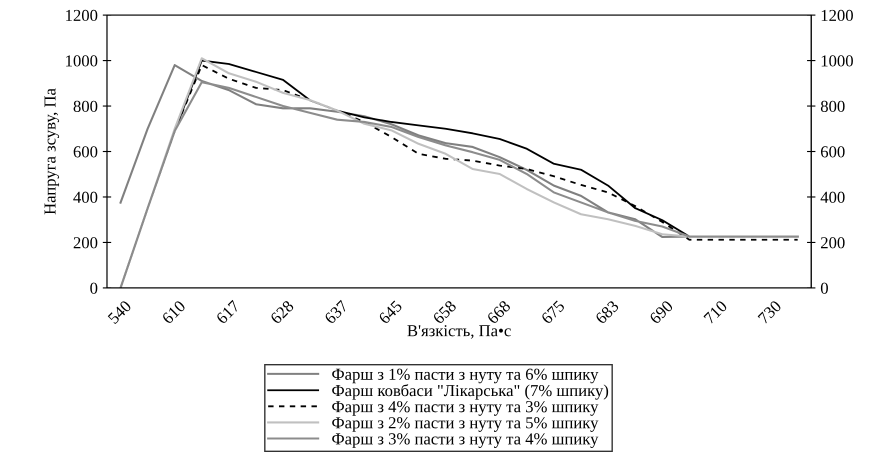  What do you see at coordinates (832, 242) in the screenshot?
I see `y2-tick-label: 200` at bounding box center [832, 242].